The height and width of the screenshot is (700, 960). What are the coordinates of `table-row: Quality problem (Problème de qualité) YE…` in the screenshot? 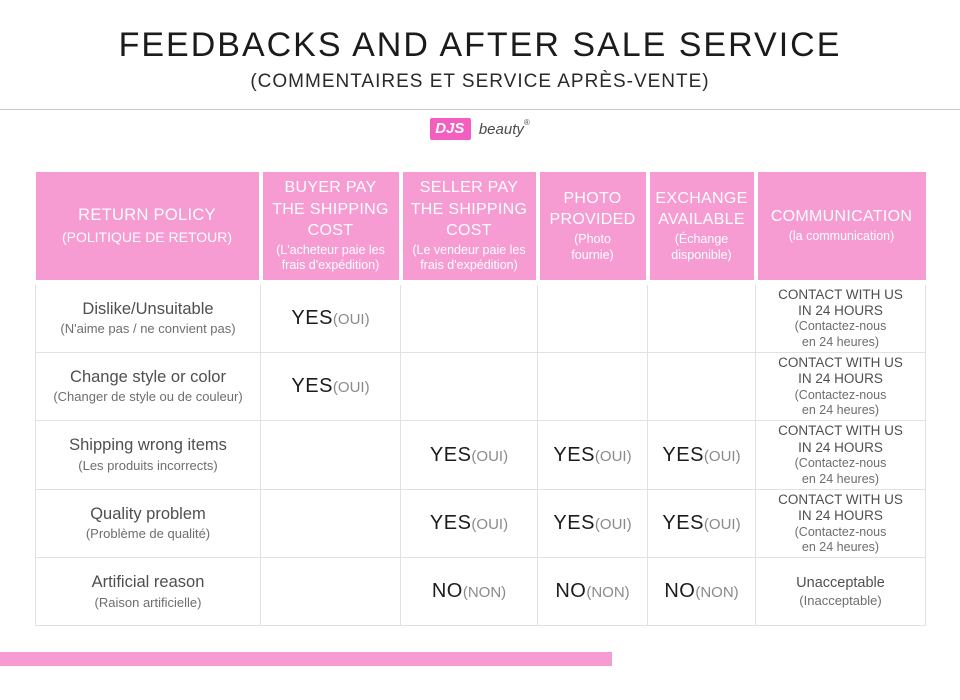 It's located at (480, 523).